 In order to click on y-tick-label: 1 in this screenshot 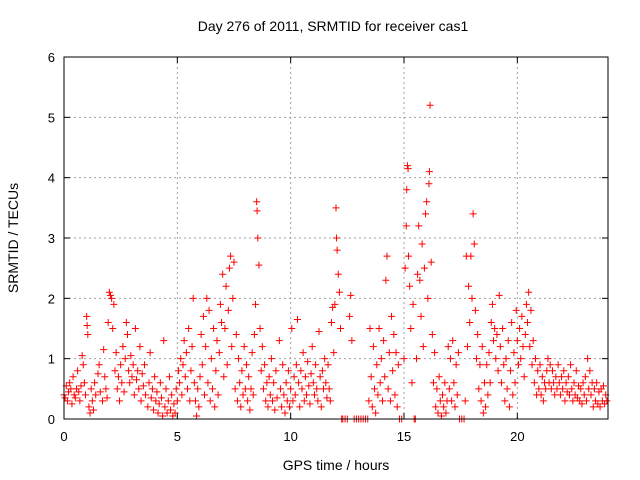, I will do `click(51, 359)`.